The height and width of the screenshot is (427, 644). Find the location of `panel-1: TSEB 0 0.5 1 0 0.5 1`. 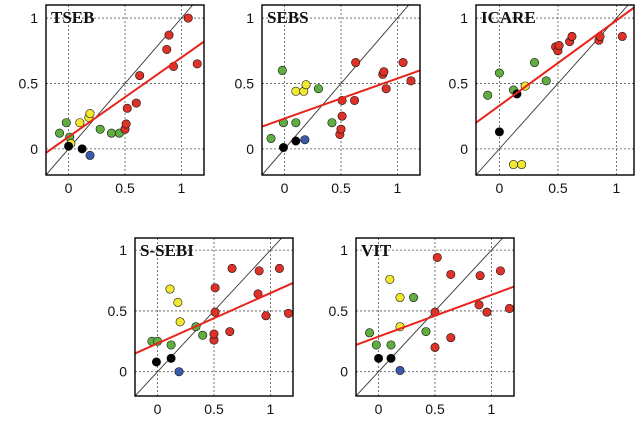

panel-1: TSEB 0 0.5 1 0 0.5 1 is located at coordinates (112, 100).